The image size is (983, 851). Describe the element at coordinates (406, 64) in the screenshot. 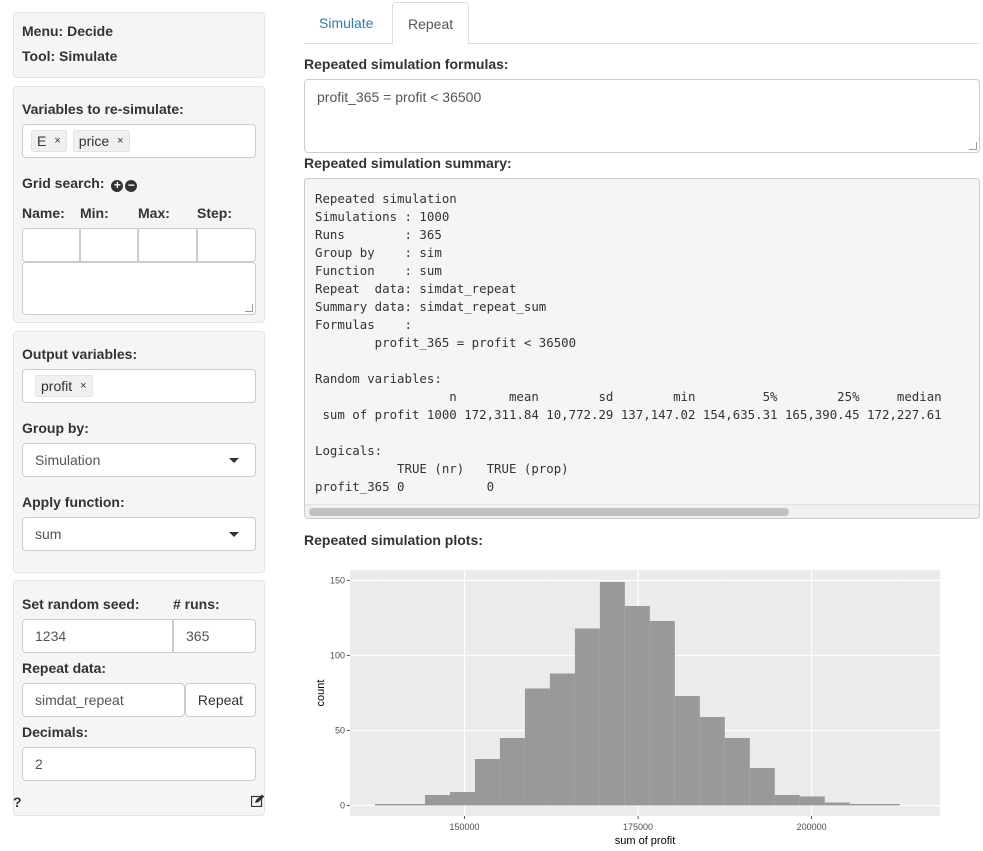

I see `formulas-title: Repeated simulation formulas:` at that location.